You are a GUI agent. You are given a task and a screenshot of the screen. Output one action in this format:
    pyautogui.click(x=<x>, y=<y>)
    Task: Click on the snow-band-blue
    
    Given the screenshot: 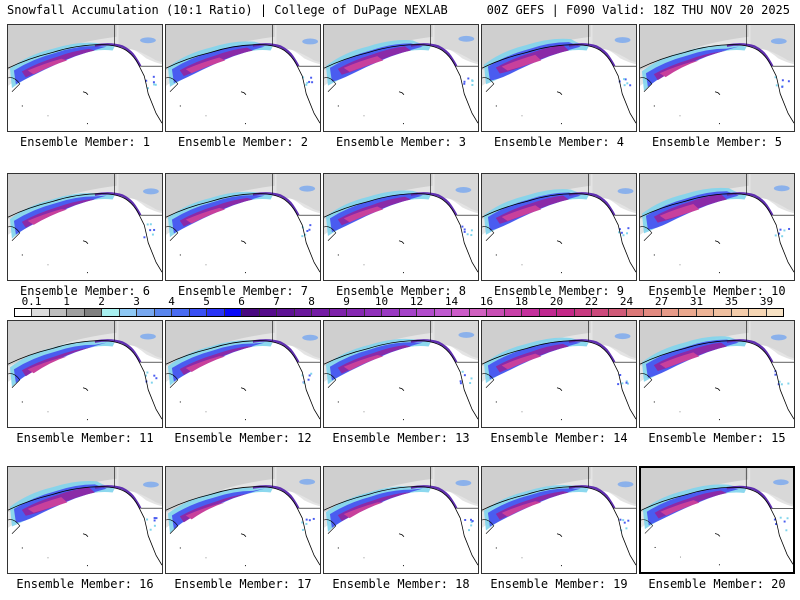 What is the action you would take?
    pyautogui.click(x=376, y=213)
    